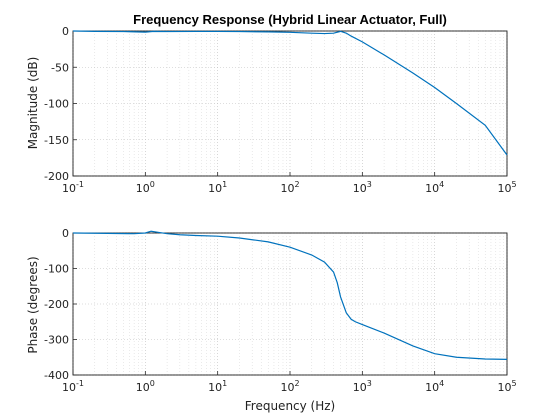 The height and width of the screenshot is (420, 560). What do you see at coordinates (217, 187) in the screenshot?
I see `magnitude-x-tick-label: 10¹` at bounding box center [217, 187].